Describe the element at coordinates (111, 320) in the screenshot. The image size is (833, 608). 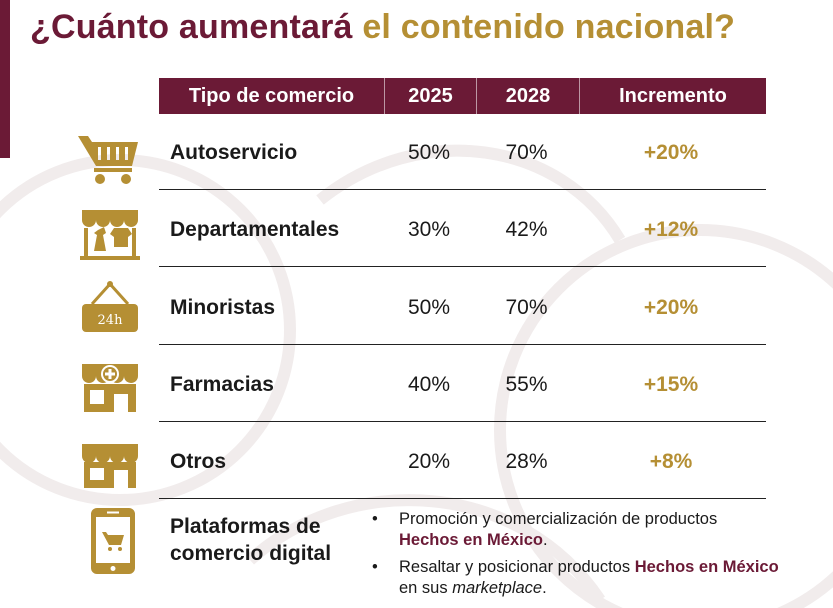
I see `sign-text: 24h` at that location.